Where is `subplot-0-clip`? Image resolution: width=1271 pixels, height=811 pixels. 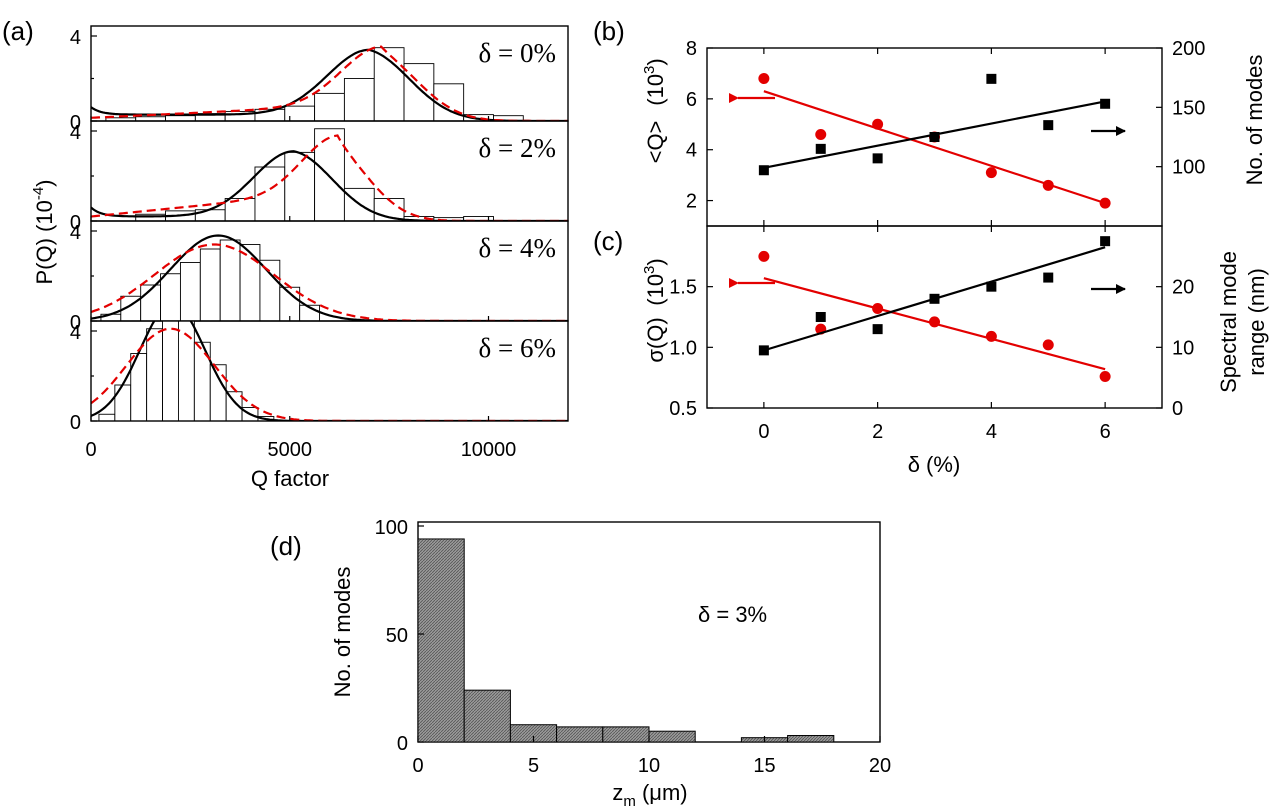
subplot-0-clip is located at coordinates (329, 83).